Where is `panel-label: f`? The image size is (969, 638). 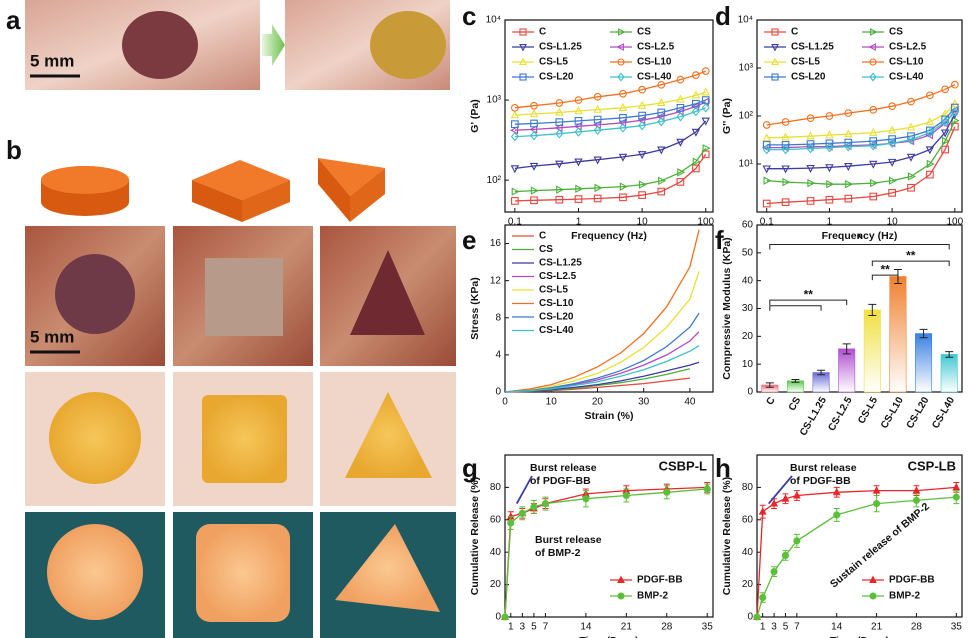
panel-label: f is located at coordinates (719, 240).